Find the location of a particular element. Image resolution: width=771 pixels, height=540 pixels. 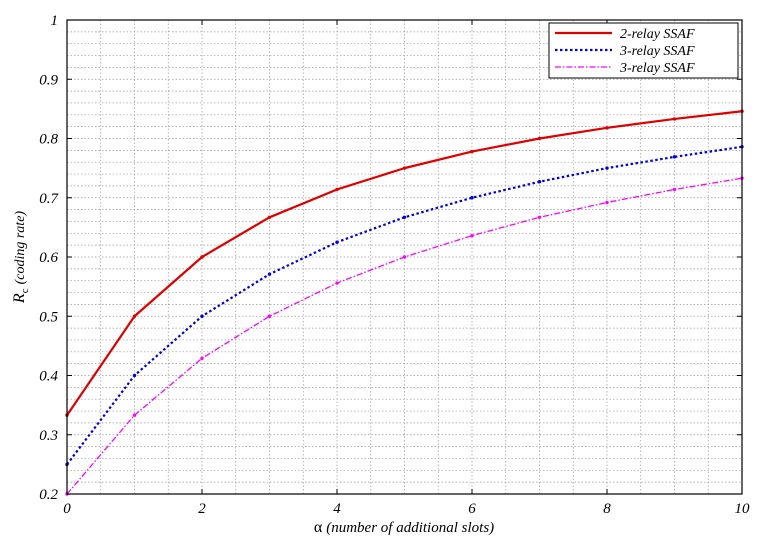

x-tick-label: 0 is located at coordinates (67, 509).